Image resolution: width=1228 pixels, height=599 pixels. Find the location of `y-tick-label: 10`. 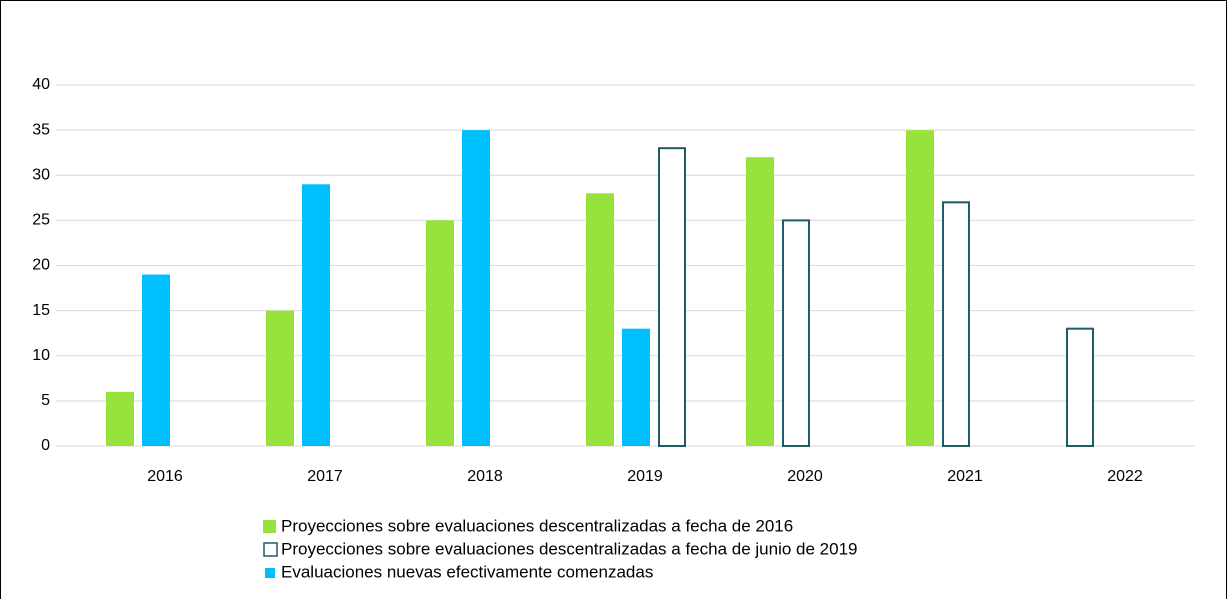

y-tick-label: 10 is located at coordinates (41, 355).